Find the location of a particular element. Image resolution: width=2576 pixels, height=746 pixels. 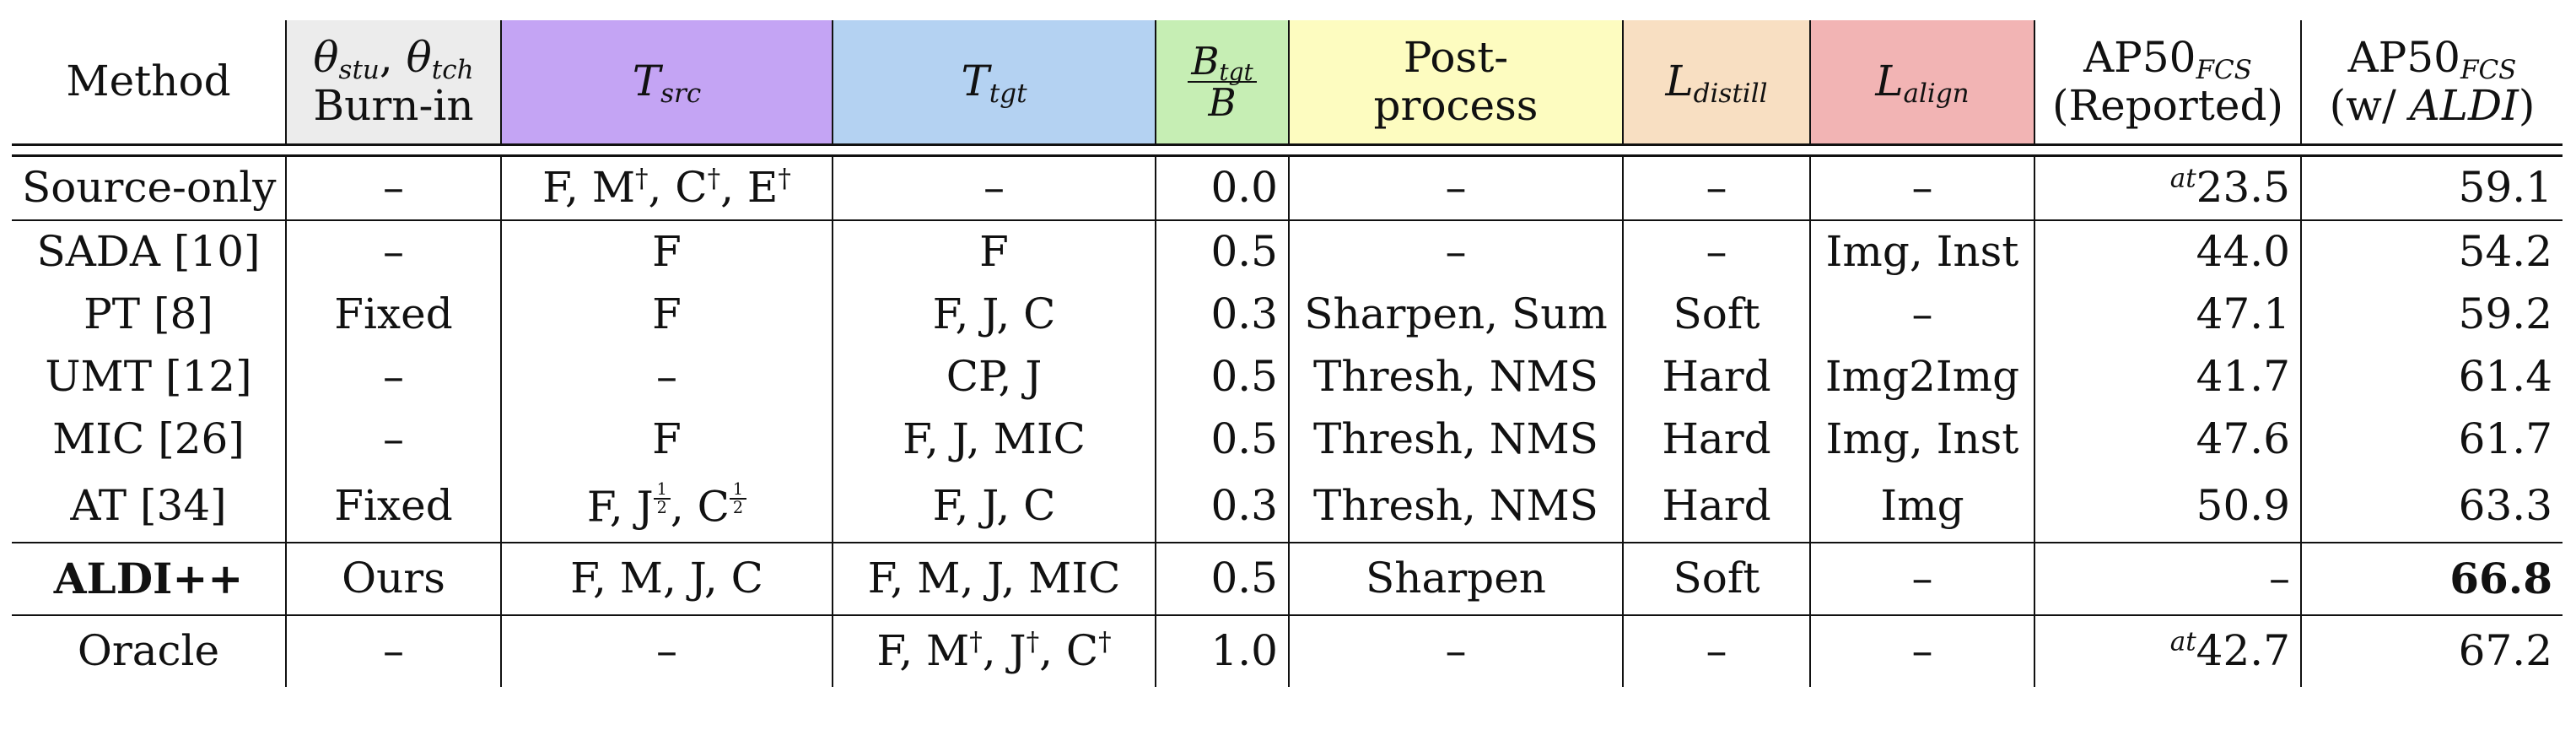

cell-ap-aldi: 59.1 is located at coordinates (2431, 187).